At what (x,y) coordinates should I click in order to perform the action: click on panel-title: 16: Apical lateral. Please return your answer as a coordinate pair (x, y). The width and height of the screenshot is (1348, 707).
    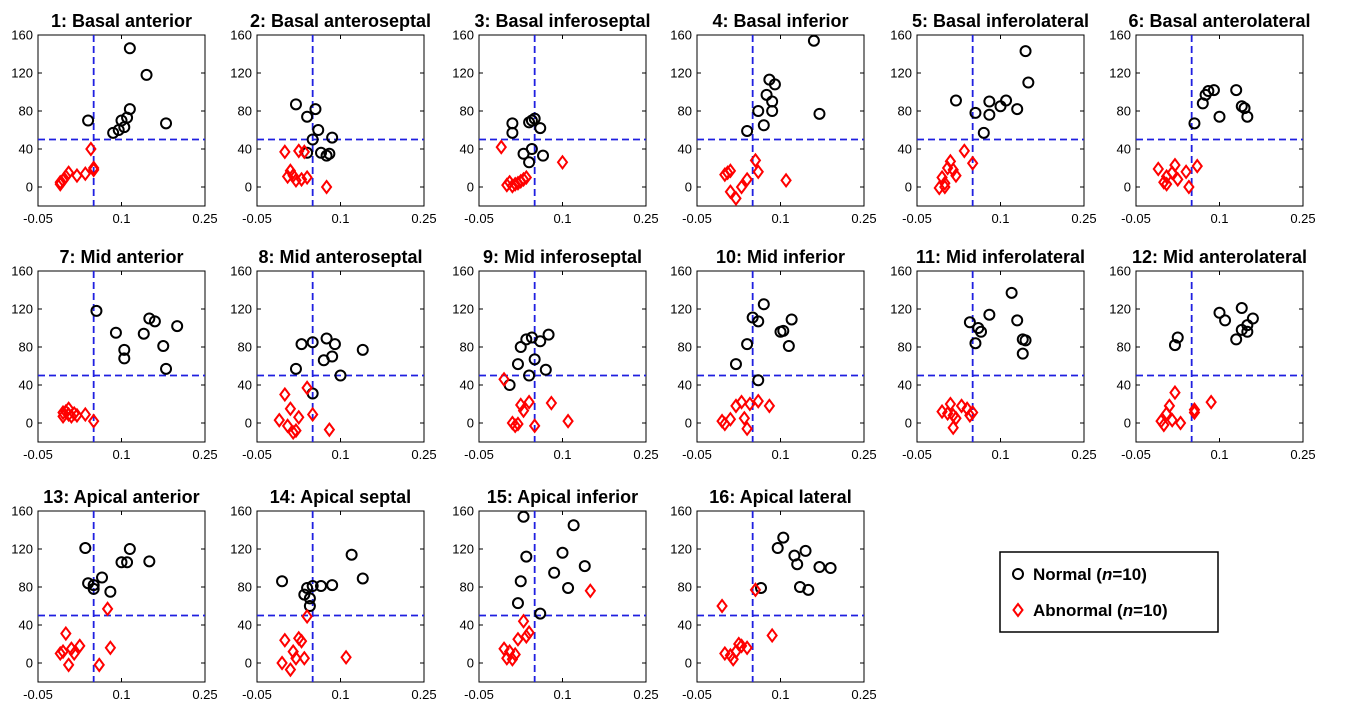
    Looking at the image, I should click on (780, 497).